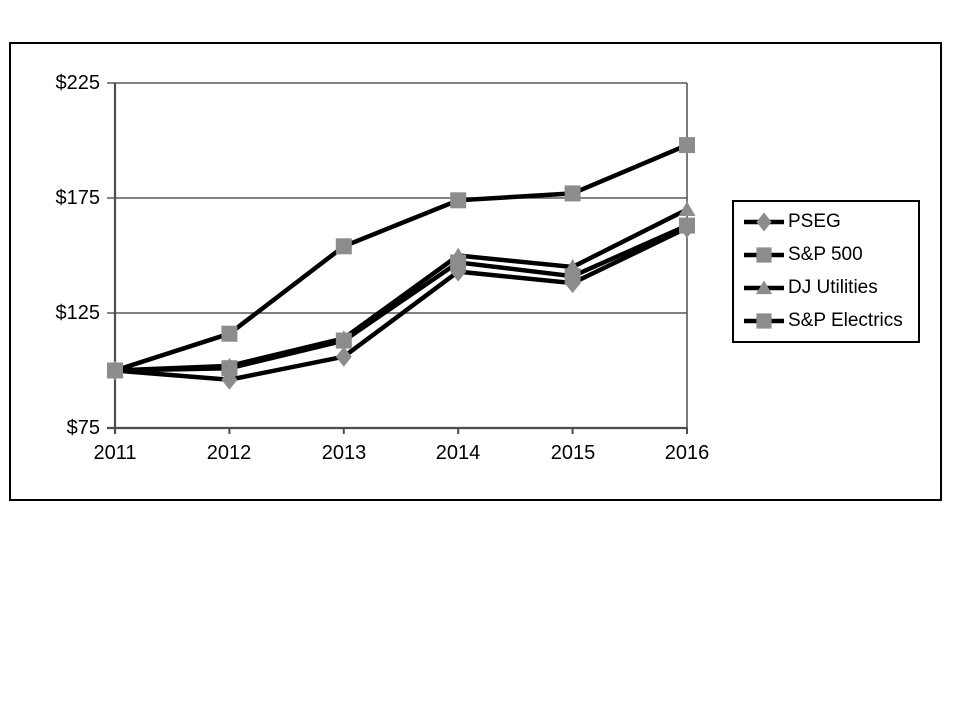  Describe the element at coordinates (458, 453) in the screenshot. I see `x-axis-tick-label: 2014` at that location.